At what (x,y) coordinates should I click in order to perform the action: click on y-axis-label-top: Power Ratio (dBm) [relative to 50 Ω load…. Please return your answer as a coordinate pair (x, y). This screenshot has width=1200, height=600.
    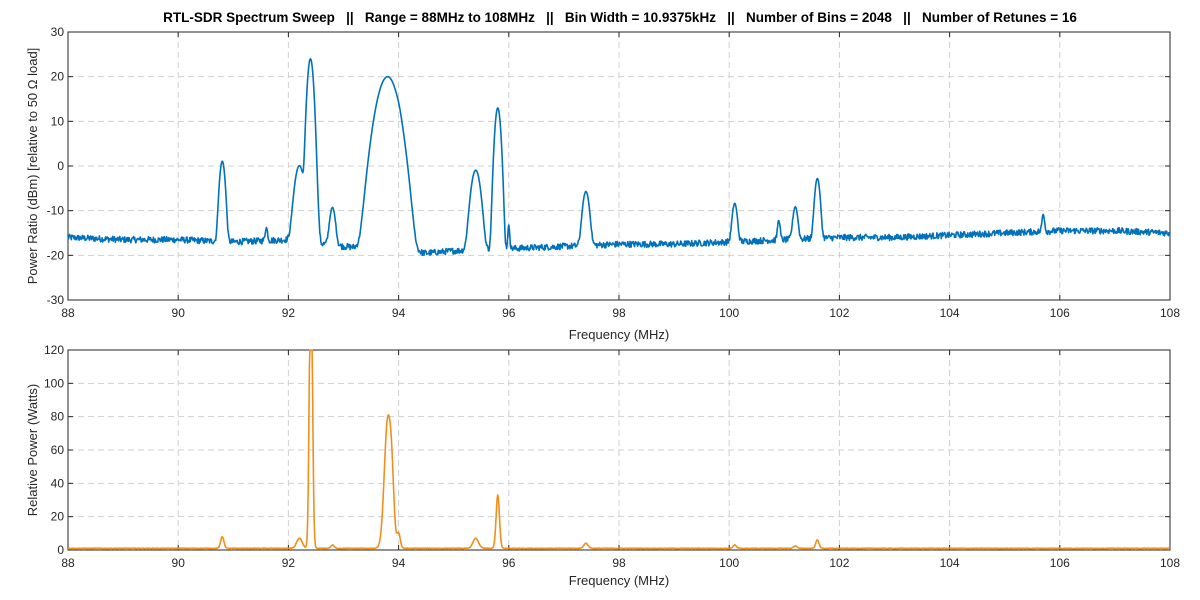
    Looking at the image, I should click on (32, 166).